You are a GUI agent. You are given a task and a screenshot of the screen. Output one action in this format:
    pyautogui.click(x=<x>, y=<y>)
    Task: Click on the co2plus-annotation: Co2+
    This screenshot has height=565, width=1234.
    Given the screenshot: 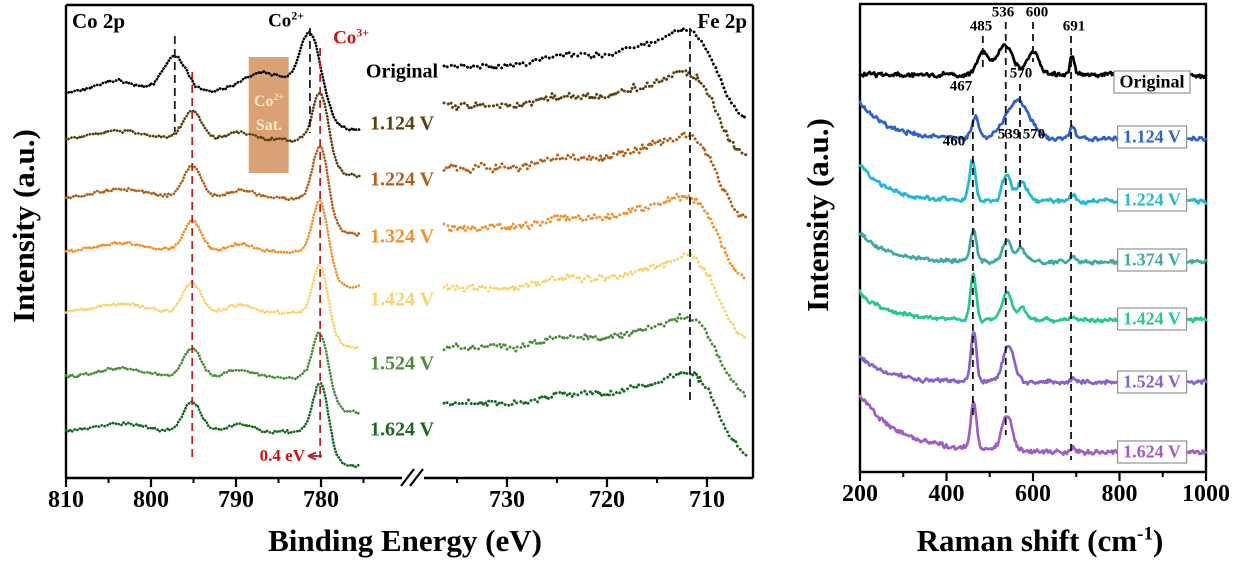 What is the action you would take?
    pyautogui.click(x=286, y=20)
    